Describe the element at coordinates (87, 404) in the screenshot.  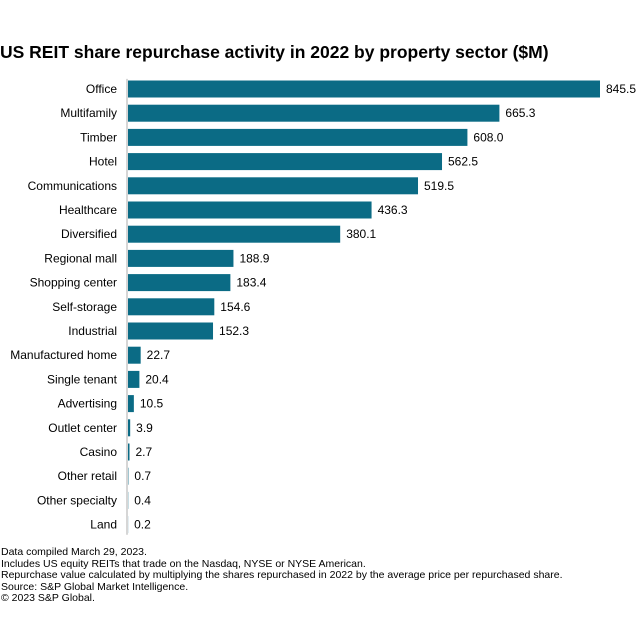
I see `category-label-advertising: Advertising` at that location.